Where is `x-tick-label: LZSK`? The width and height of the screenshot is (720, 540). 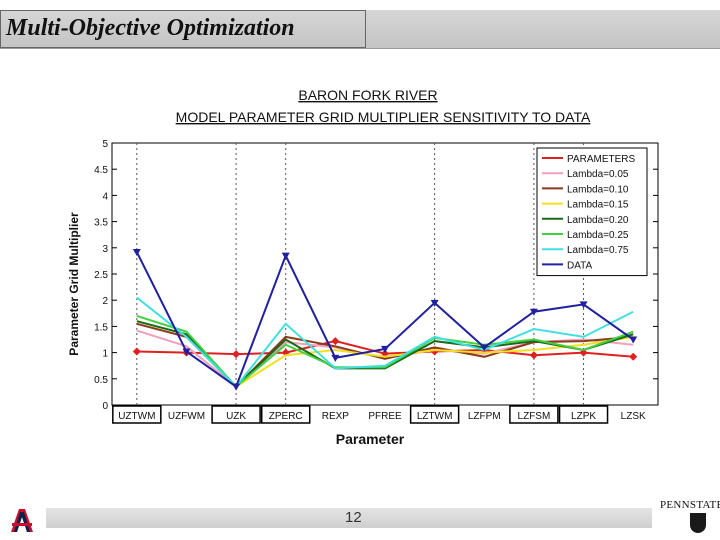
x-tick-label: LZSK is located at coordinates (633, 416).